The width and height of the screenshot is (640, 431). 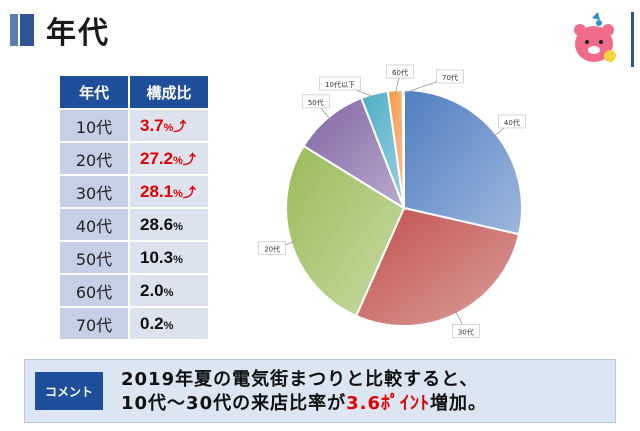 I want to click on comment-line-1: 2019年夏の電気街まつりと比較すると、, so click(x=300, y=379).